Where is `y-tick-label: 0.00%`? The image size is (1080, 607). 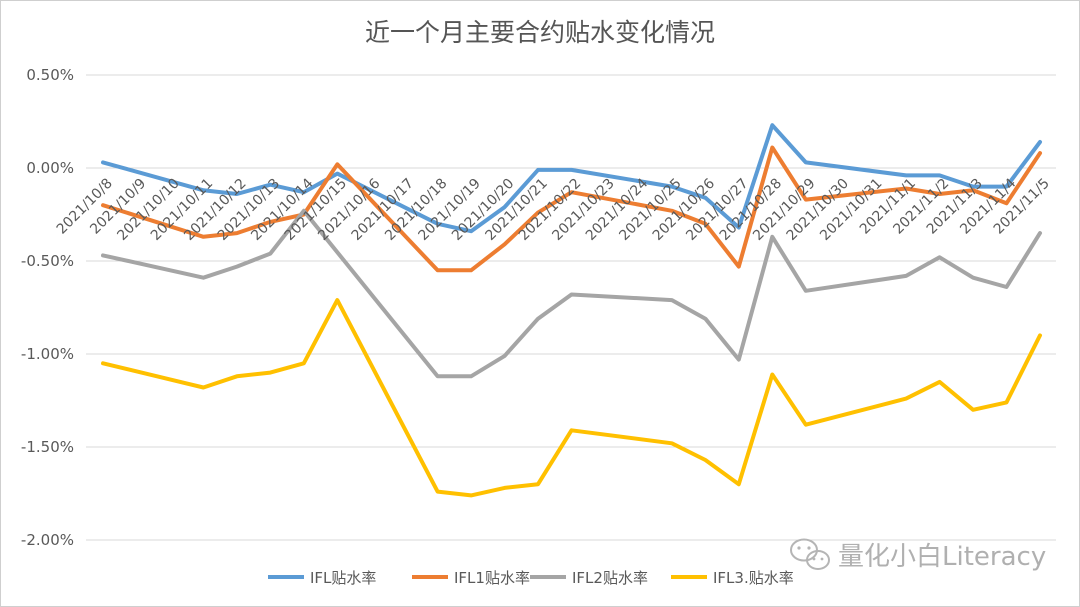
y-tick-label: 0.00% is located at coordinates (50, 168).